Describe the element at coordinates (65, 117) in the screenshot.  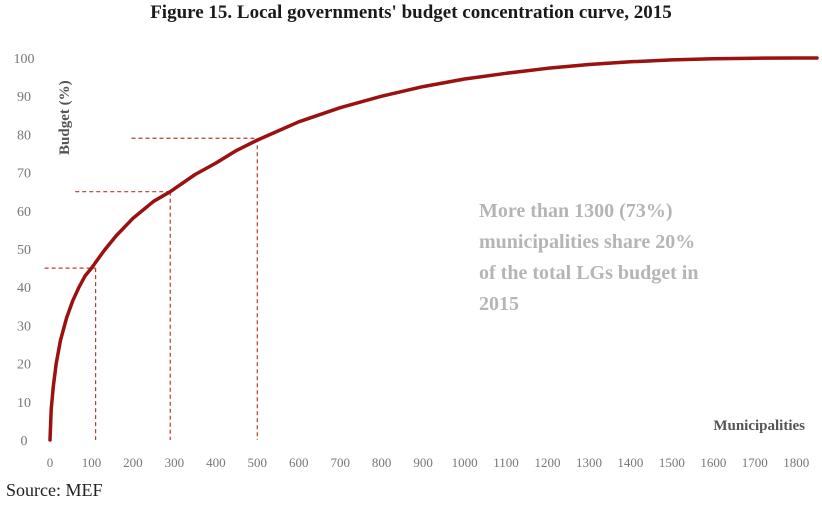
I see `y-axis-title: Budget (%)` at that location.